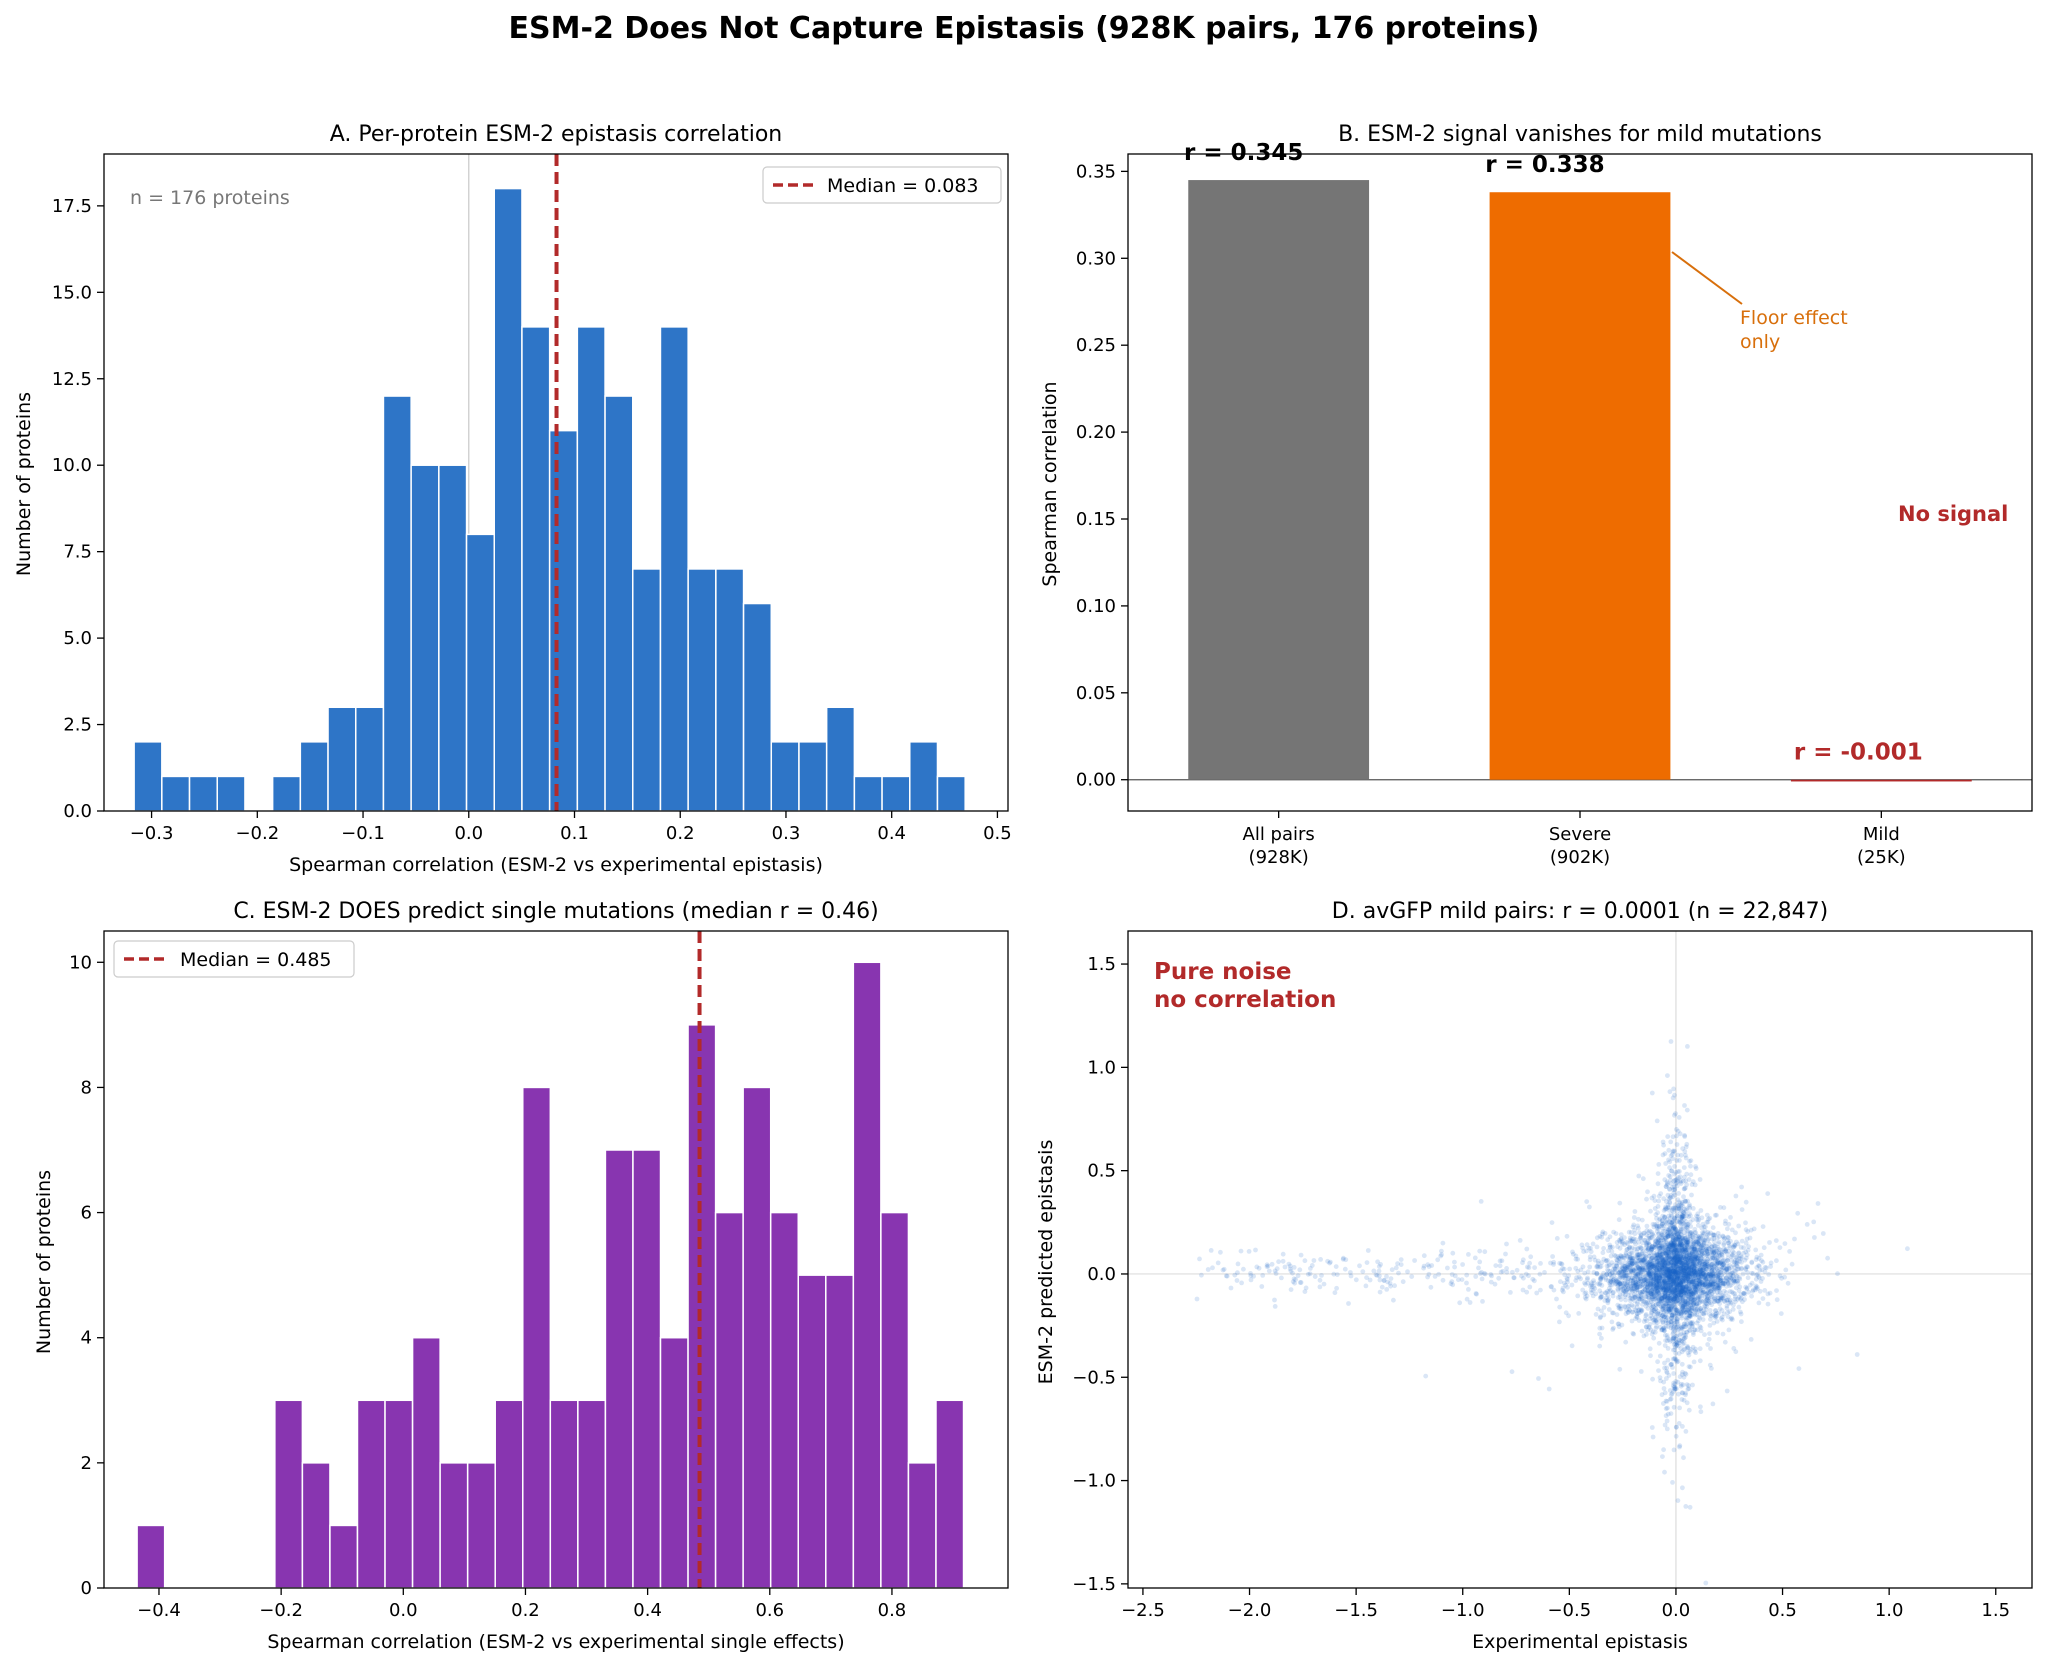 The image size is (2048, 1667). I want to click on y-tick-label: 10.0, so click(72, 465).